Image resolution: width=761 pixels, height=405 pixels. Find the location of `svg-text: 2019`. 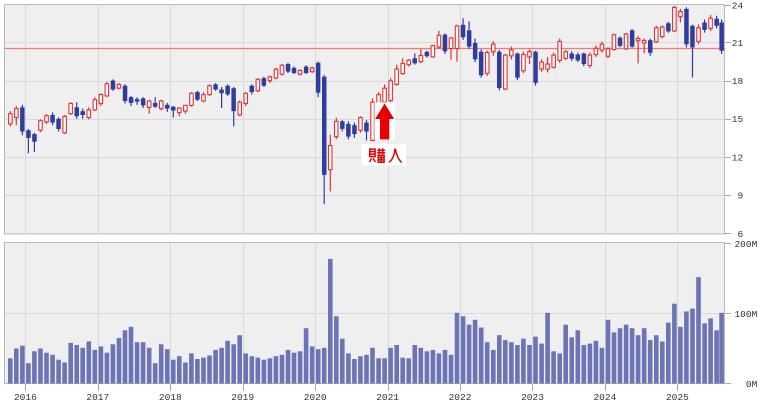

svg-text: 2019 is located at coordinates (242, 397).